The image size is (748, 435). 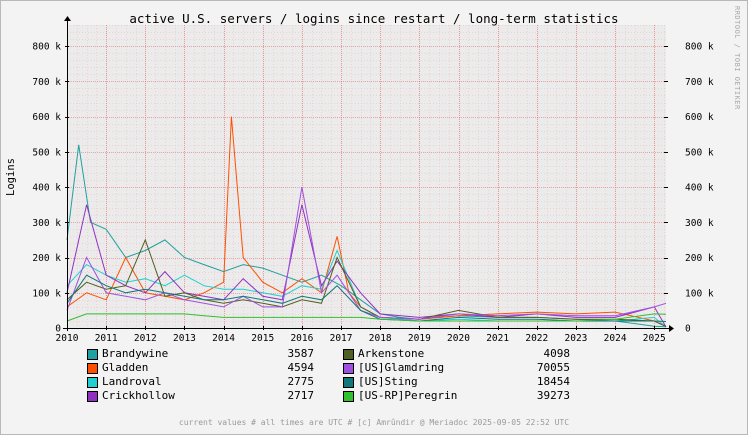 What do you see at coordinates (200, 382) in the screenshot?
I see `legend-entry: Landroval 2775` at bounding box center [200, 382].